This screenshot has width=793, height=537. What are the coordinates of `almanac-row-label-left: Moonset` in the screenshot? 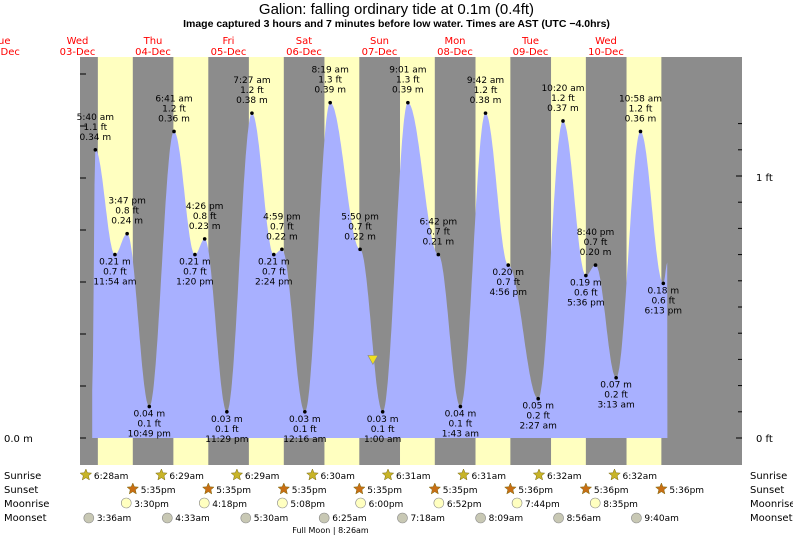 It's located at (25, 518).